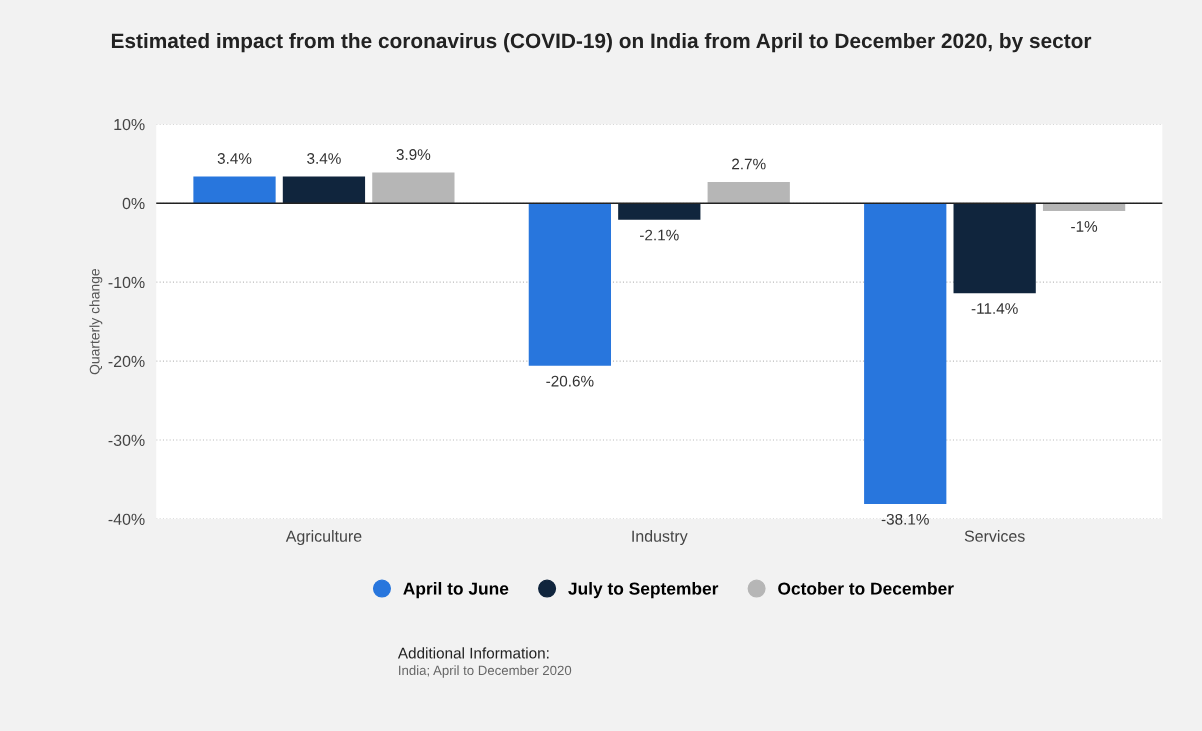 The height and width of the screenshot is (731, 1202). What do you see at coordinates (601, 42) in the screenshot?
I see `chart-title: Estimated impact from the coronavirus (COVID-19) on India from April to December 2020, by sector` at bounding box center [601, 42].